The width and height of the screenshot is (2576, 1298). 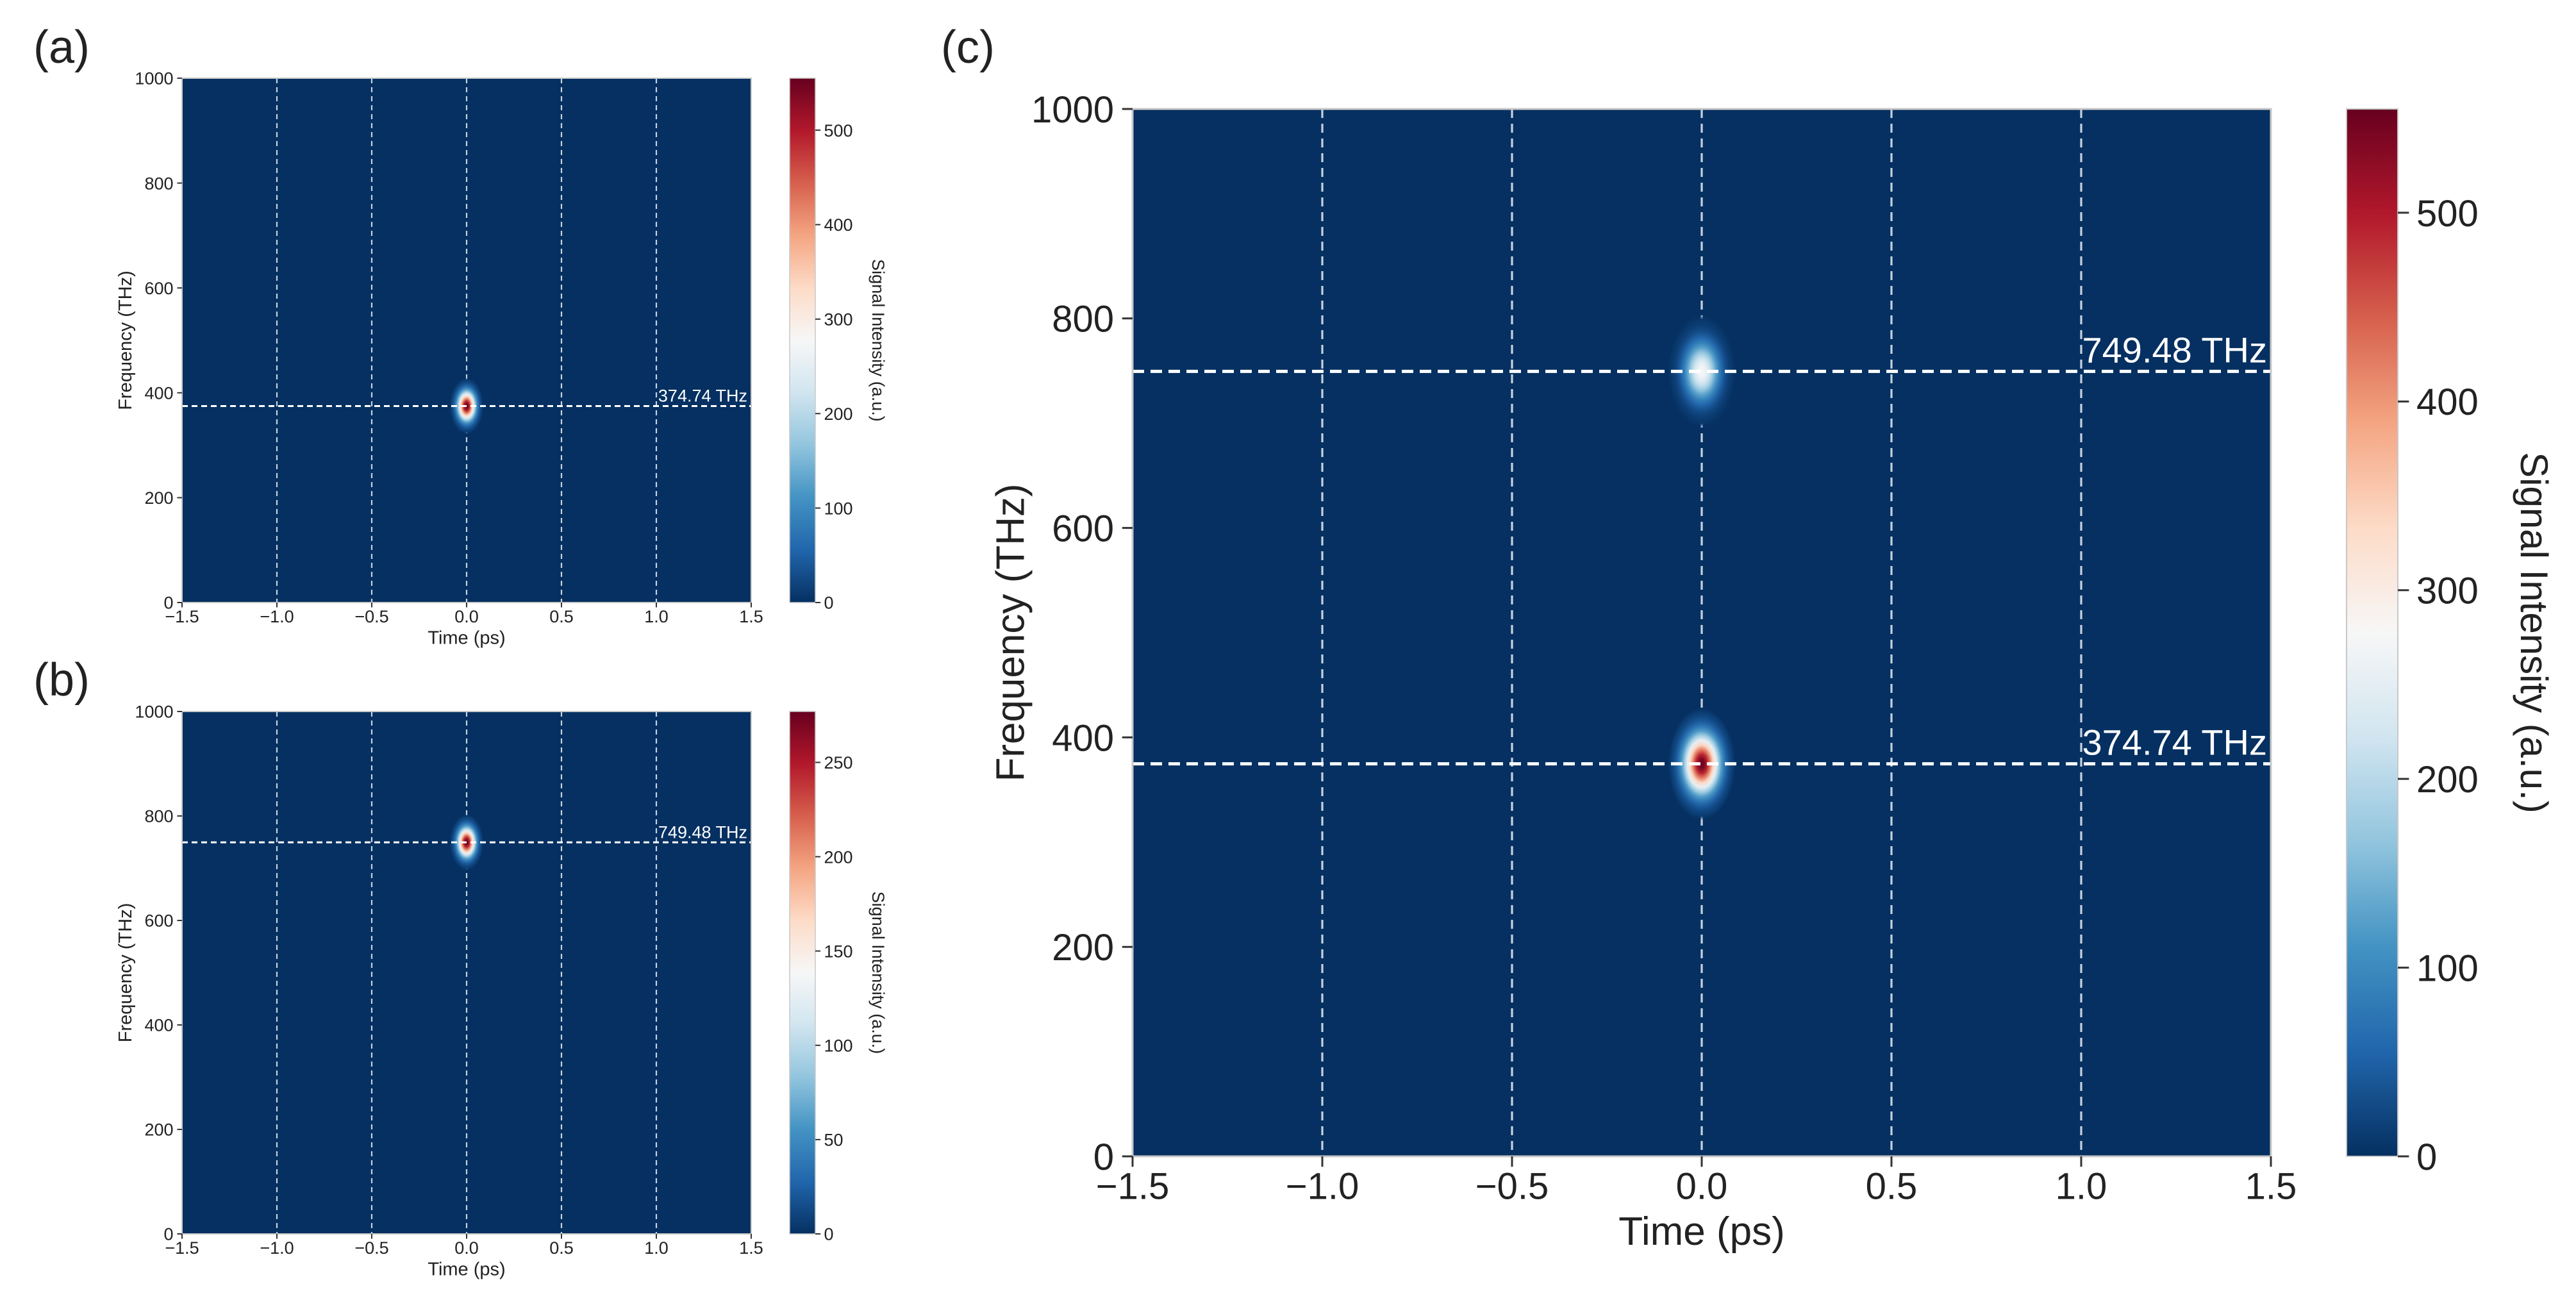 I want to click on peaks, so click(x=1702, y=568).